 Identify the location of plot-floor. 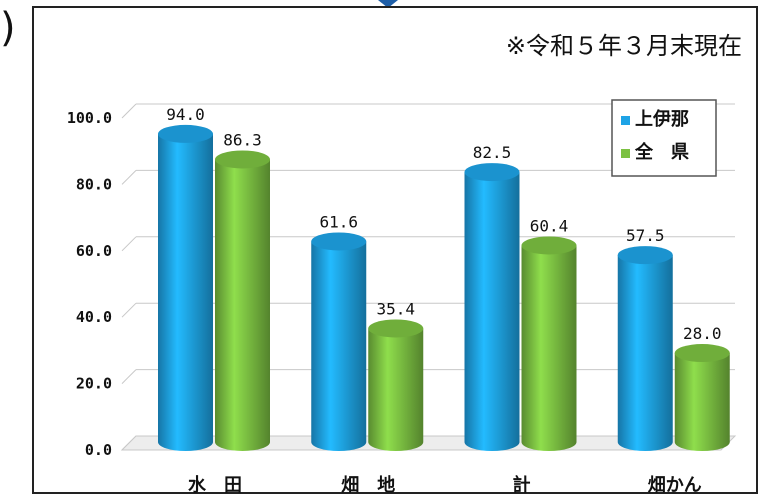
(428, 443).